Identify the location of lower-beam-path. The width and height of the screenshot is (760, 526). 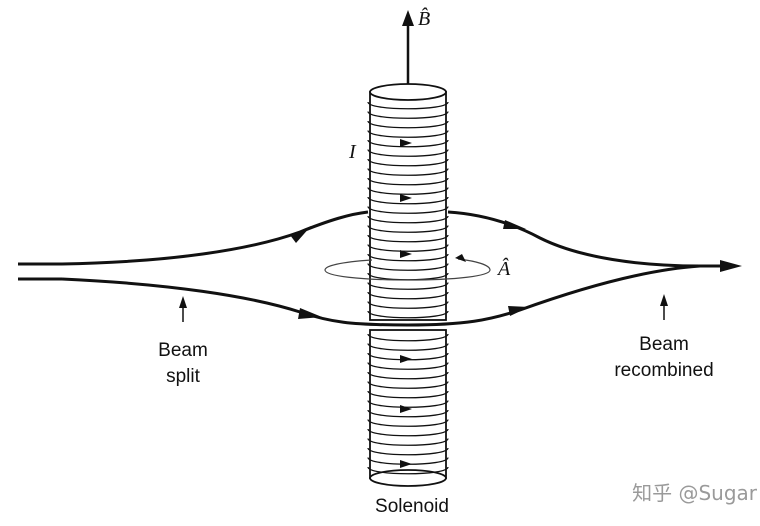
(381, 295).